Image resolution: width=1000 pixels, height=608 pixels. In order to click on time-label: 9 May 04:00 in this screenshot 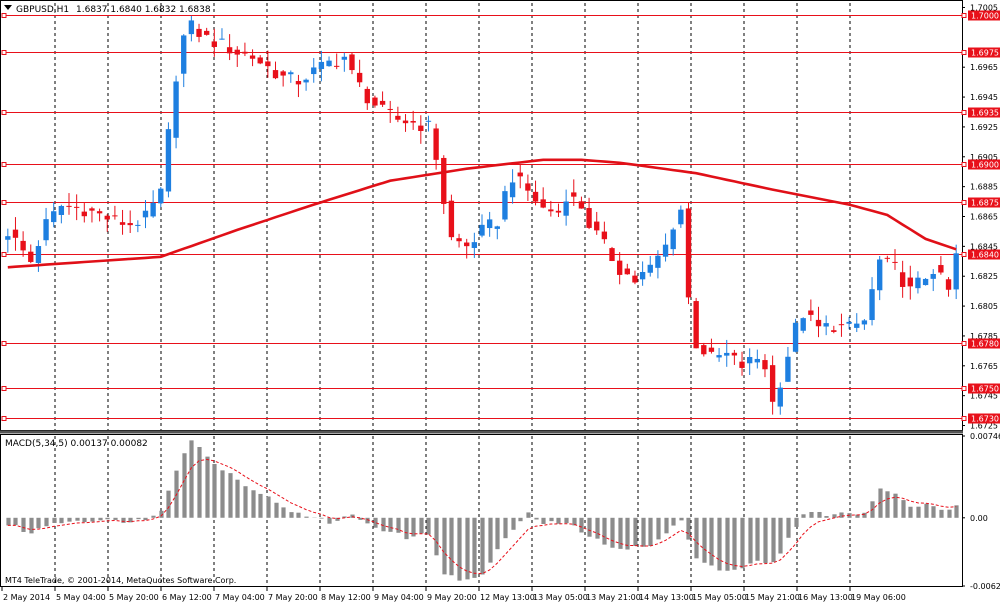, I will do `click(399, 597)`.